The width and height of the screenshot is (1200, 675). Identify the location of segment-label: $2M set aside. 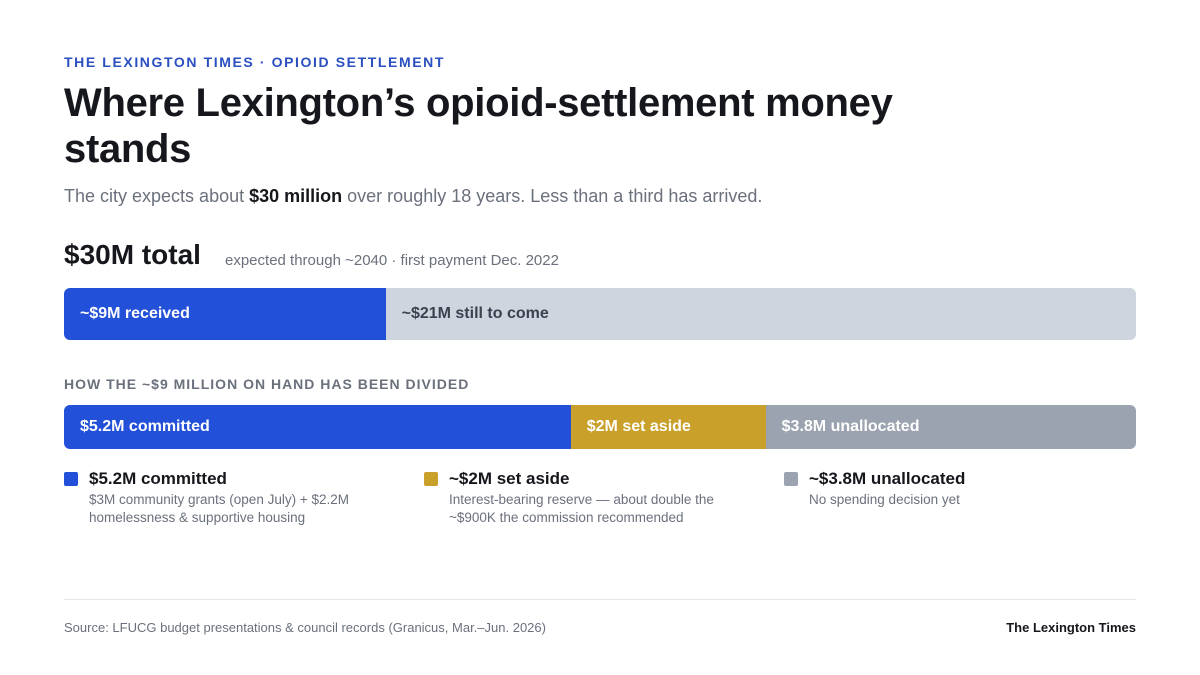
(638, 426).